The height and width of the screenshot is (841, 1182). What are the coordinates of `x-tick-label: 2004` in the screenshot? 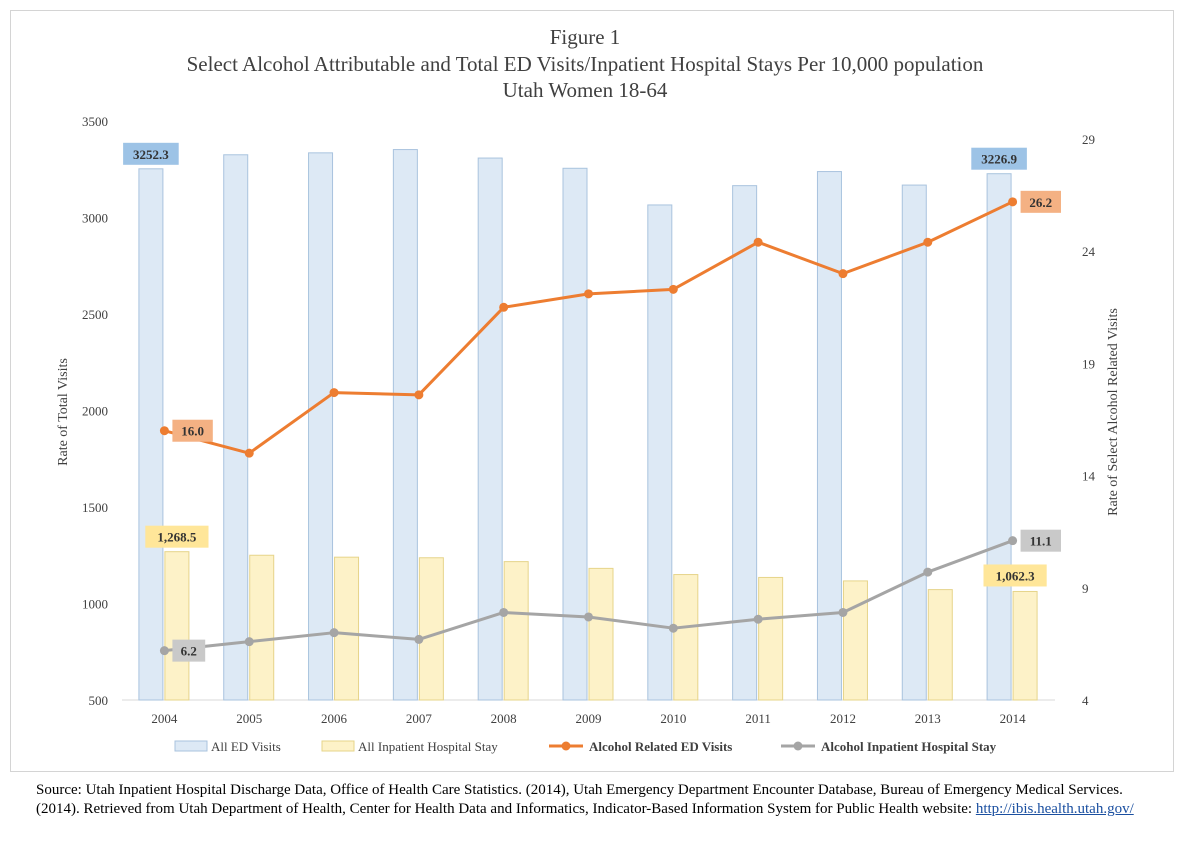 It's located at (164, 718).